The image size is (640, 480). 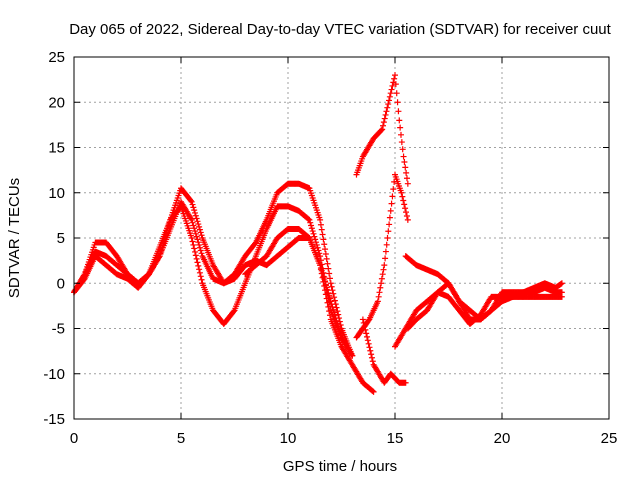 I want to click on y-tick-label: -10, so click(x=54, y=374).